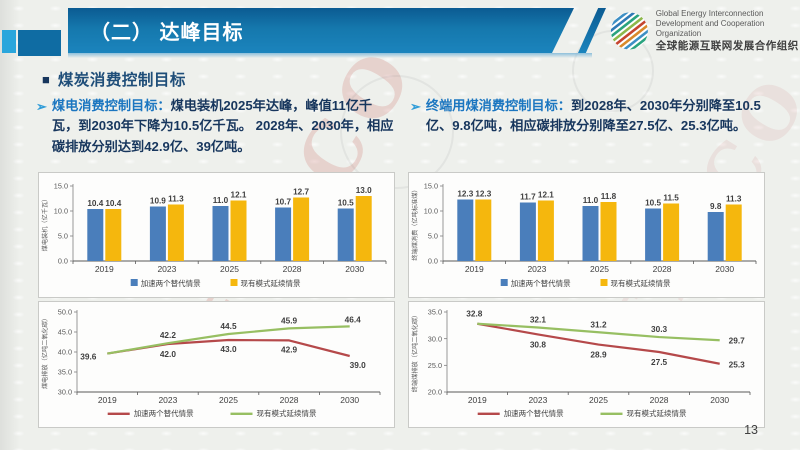  Describe the element at coordinates (45, 352) in the screenshot. I see `y-axis-label: 煤电排放（亿吨二氧化碳）` at that location.